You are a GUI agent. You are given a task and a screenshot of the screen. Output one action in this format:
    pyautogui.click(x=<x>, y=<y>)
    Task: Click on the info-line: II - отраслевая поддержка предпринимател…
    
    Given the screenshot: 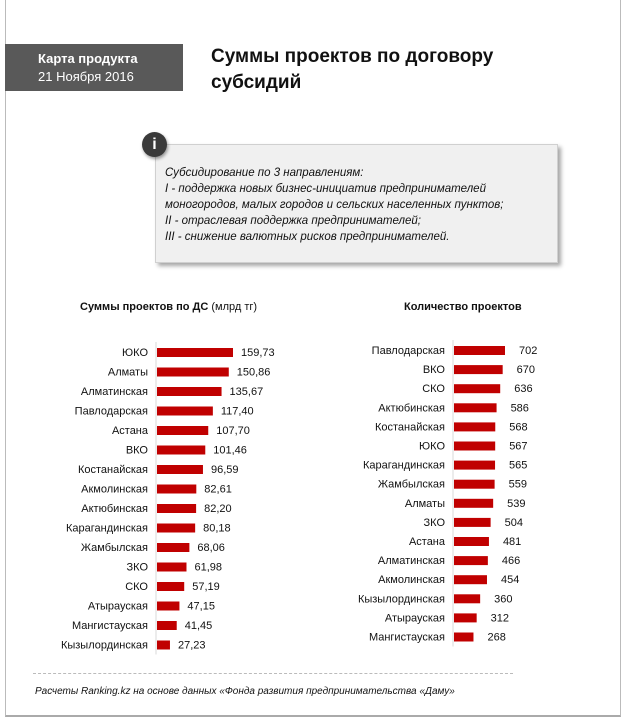 What is the action you would take?
    pyautogui.click(x=293, y=221)
    